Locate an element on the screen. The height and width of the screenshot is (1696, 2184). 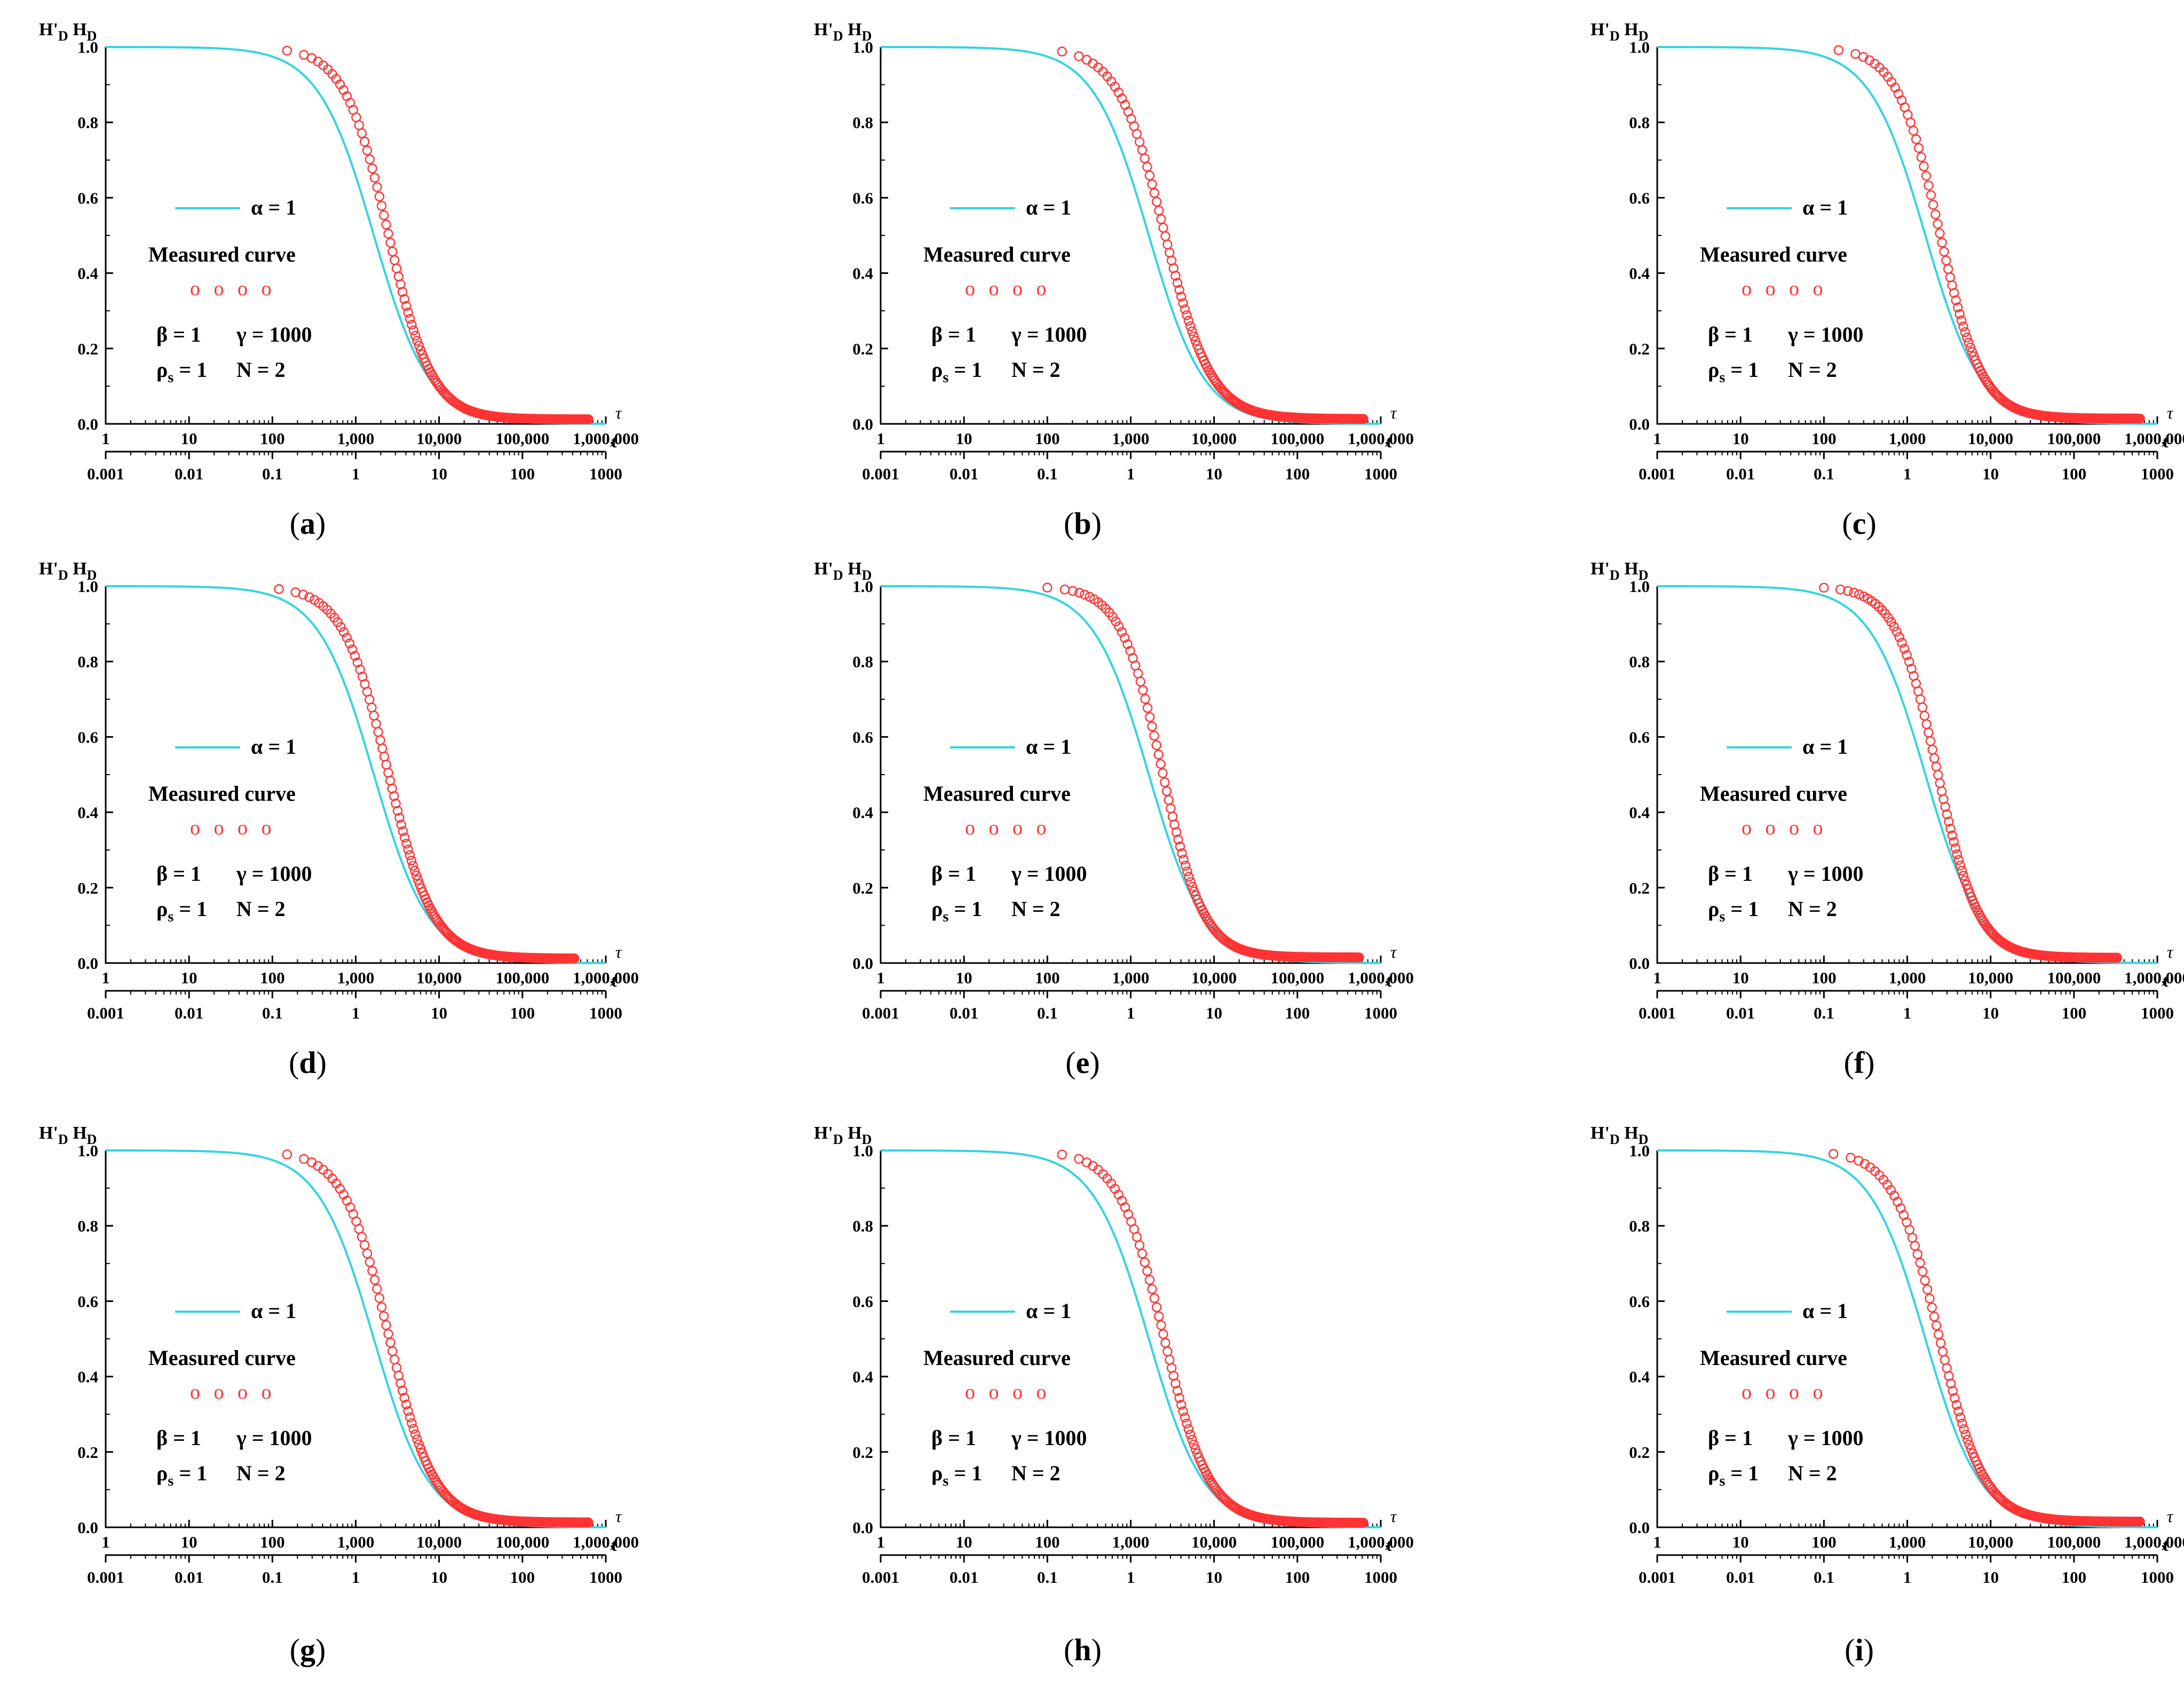
legend-param-rho: ρs = 1 is located at coordinates (181, 911).